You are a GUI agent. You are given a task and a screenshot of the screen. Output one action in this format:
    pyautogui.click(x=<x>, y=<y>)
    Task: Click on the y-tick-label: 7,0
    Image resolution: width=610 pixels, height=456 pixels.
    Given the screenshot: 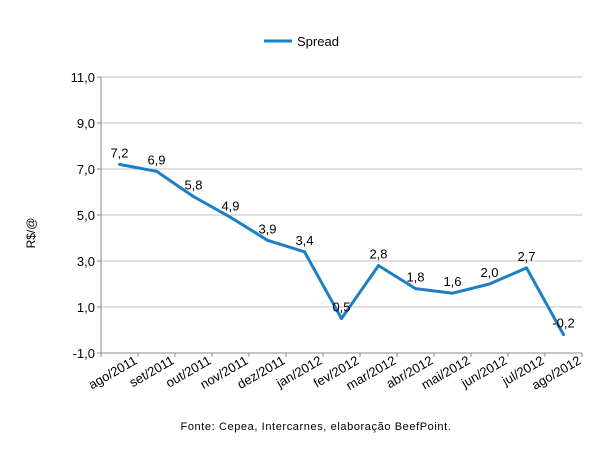 What is the action you would take?
    pyautogui.click(x=86, y=169)
    